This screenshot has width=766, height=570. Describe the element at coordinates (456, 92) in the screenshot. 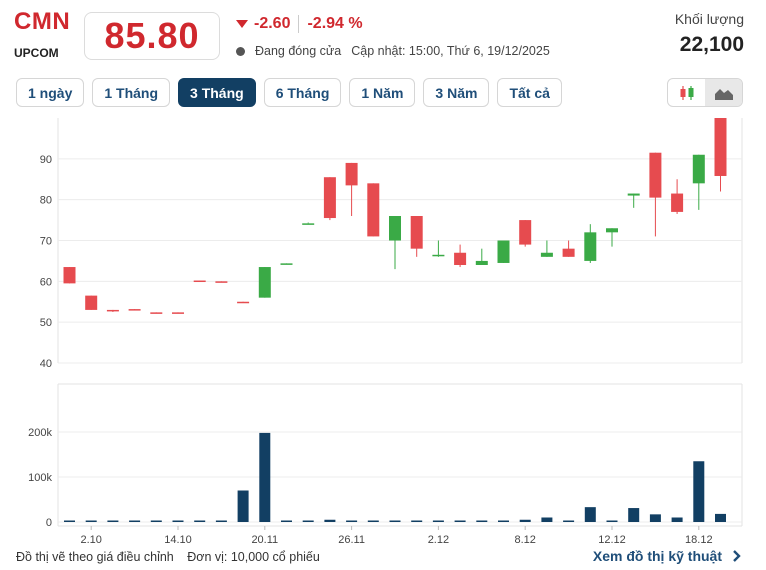

I see `tab-3-years: 3 Năm` at that location.